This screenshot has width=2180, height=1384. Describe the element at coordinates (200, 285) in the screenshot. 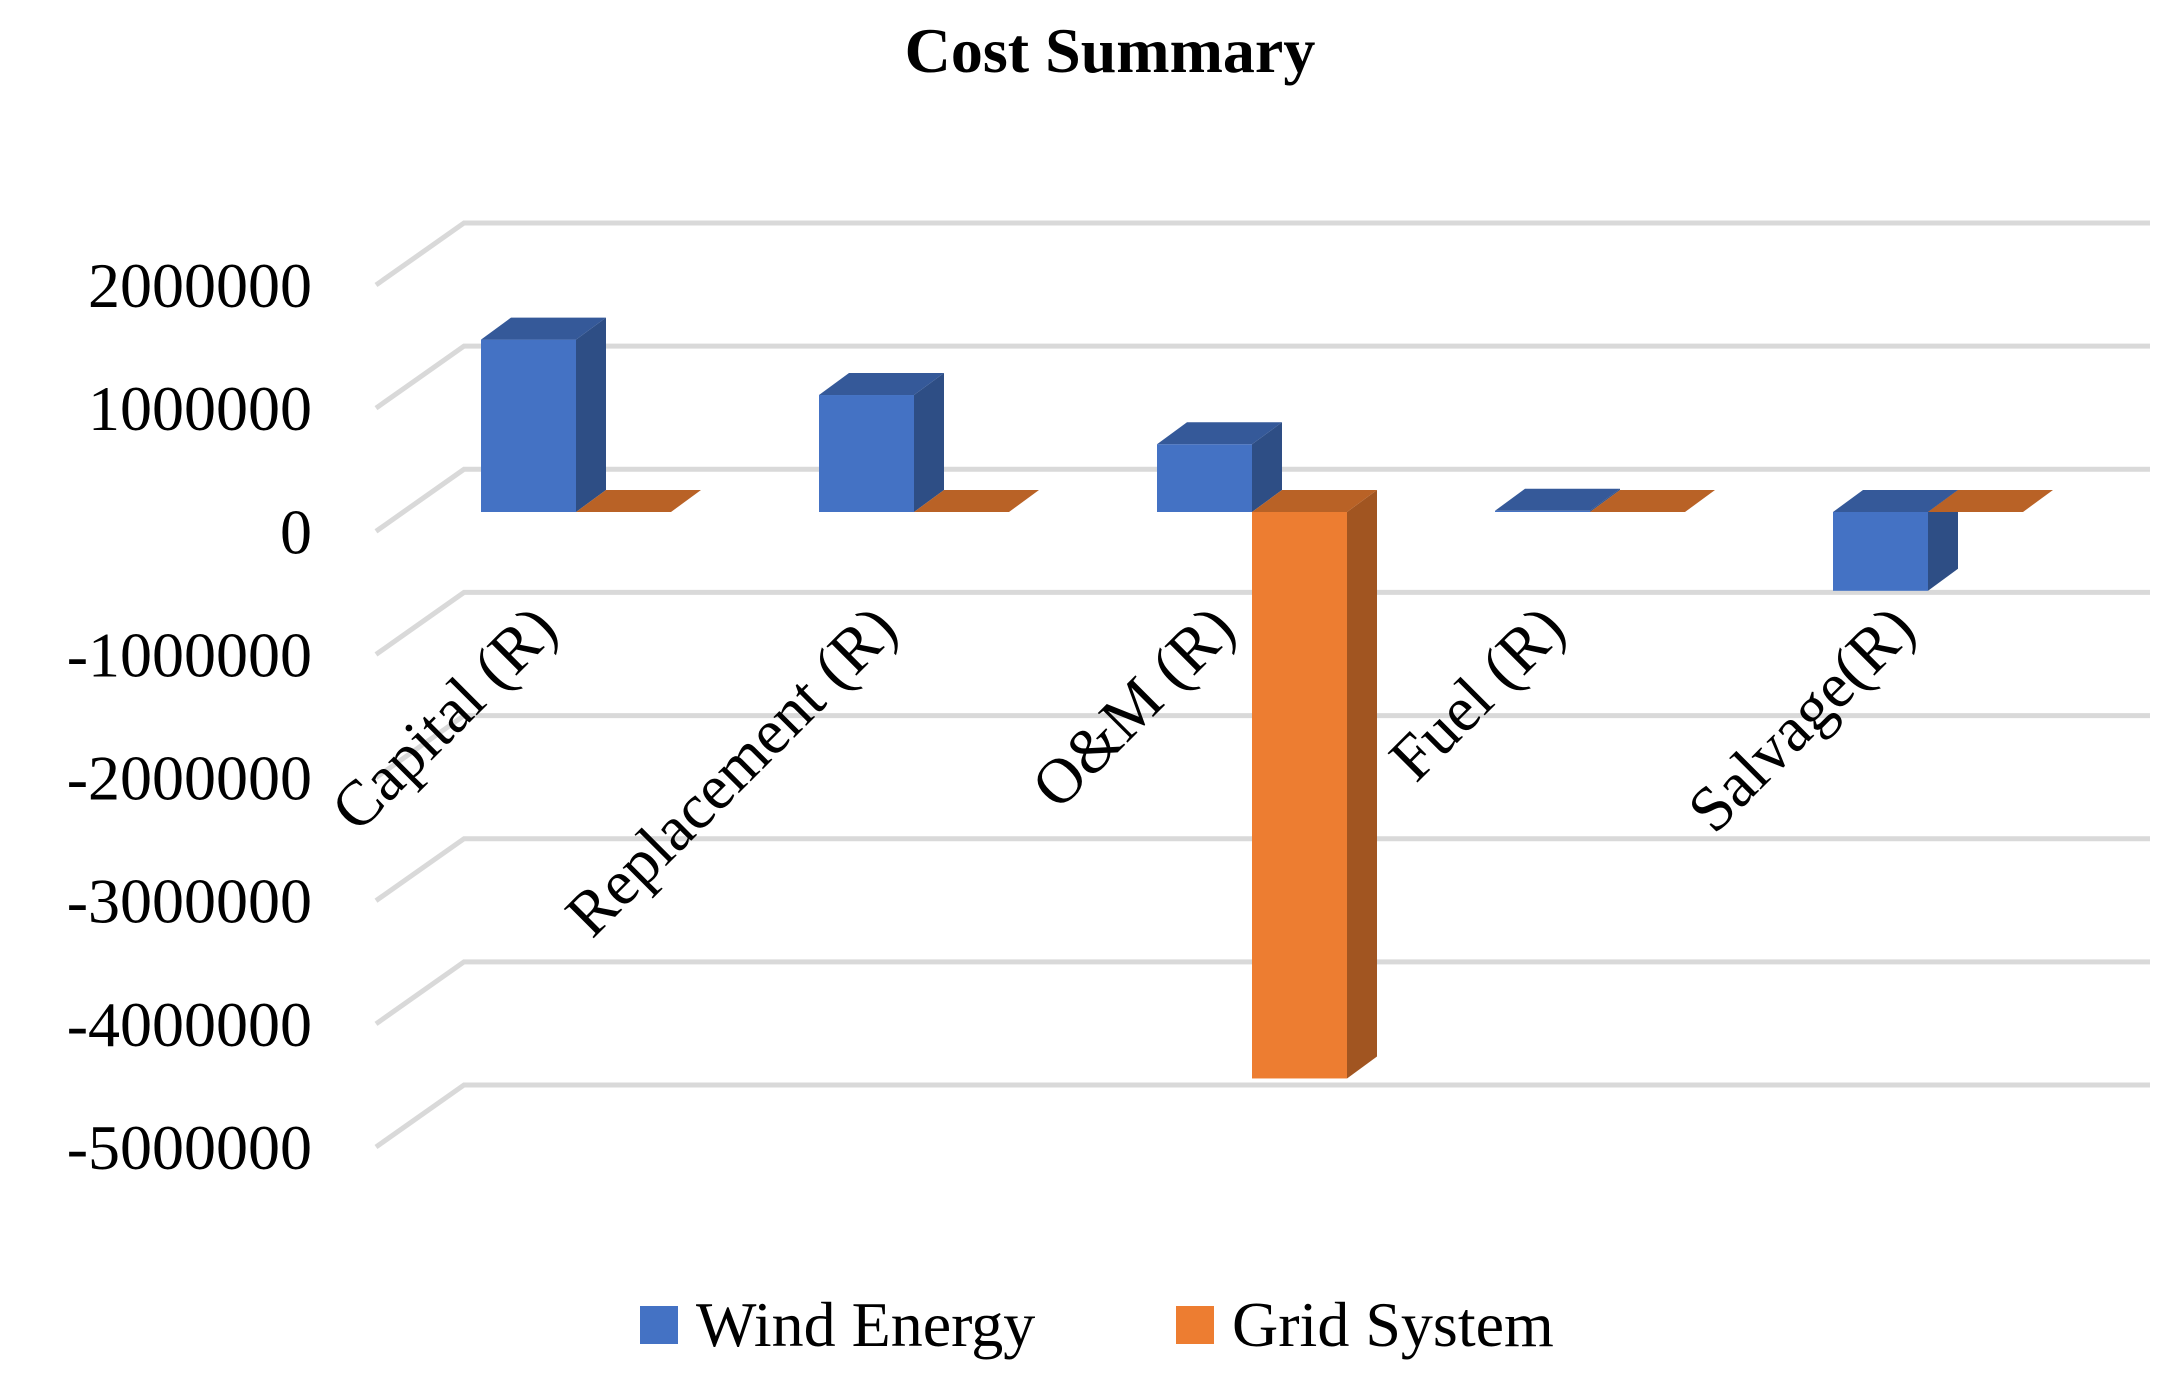

I see `y-tick-label: 2000000` at that location.